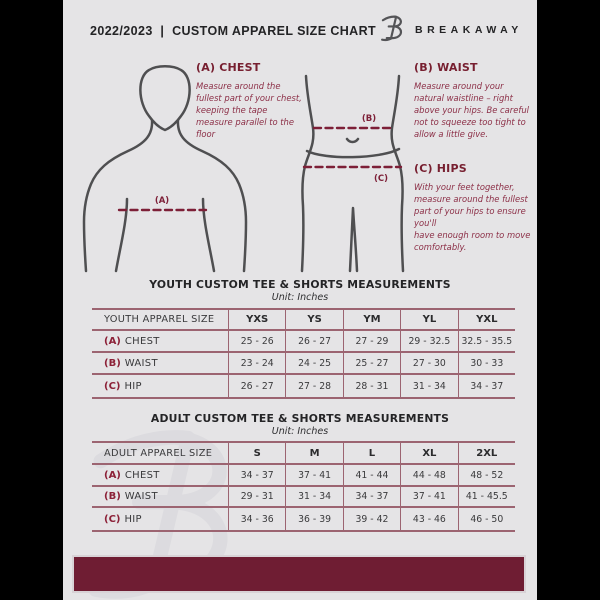 The image size is (600, 600). I want to click on adult-table-unit: Unit: Inches, so click(300, 431).